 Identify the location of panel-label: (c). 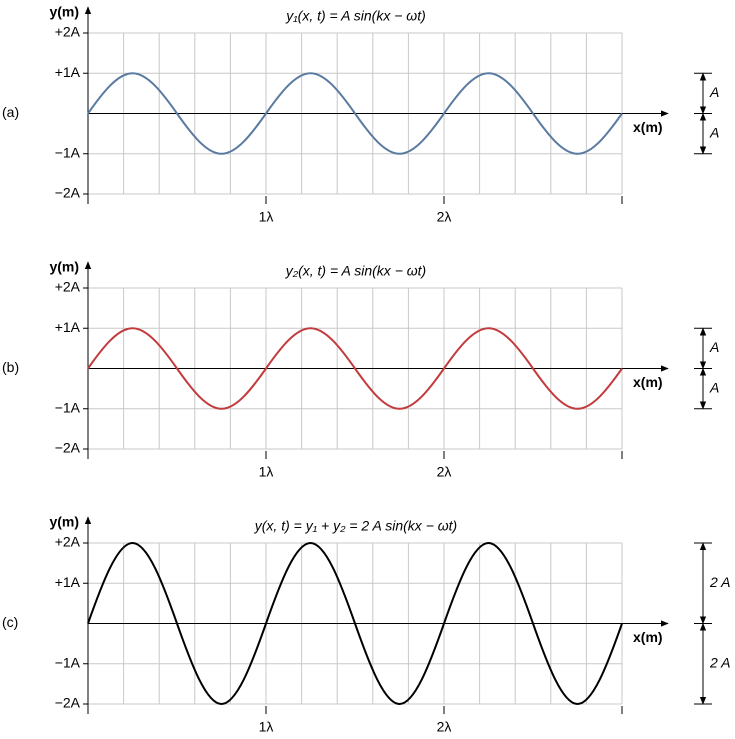
(10, 622).